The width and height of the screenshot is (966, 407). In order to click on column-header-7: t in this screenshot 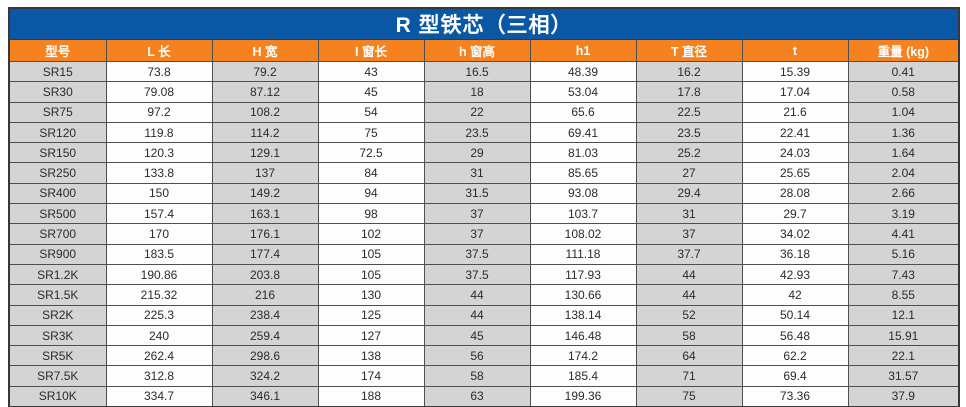, I will do `click(795, 50)`.